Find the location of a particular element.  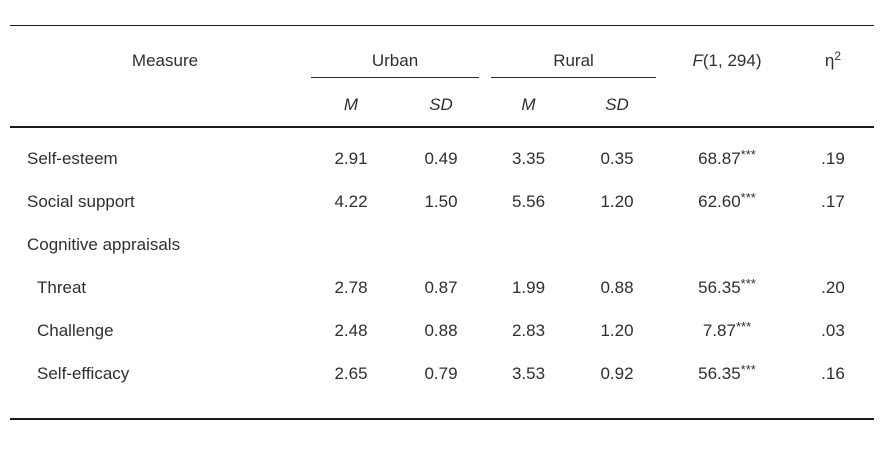

rural-sd is located at coordinates (617, 244).